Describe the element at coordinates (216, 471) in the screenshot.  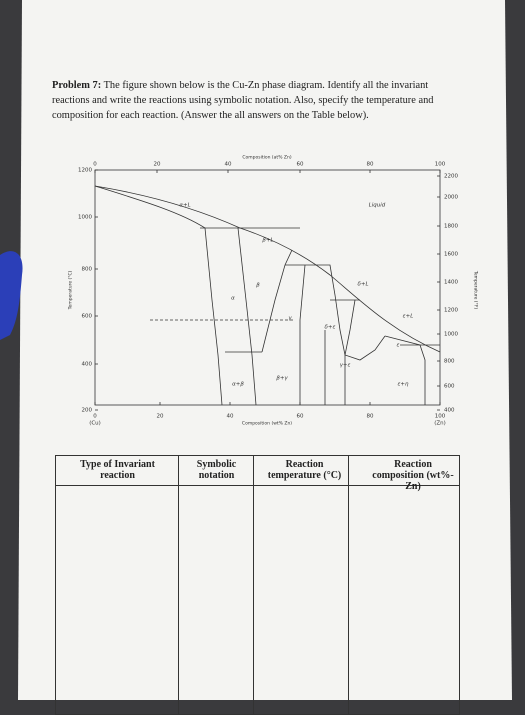
I see `table-header: Symbolic notation` at that location.